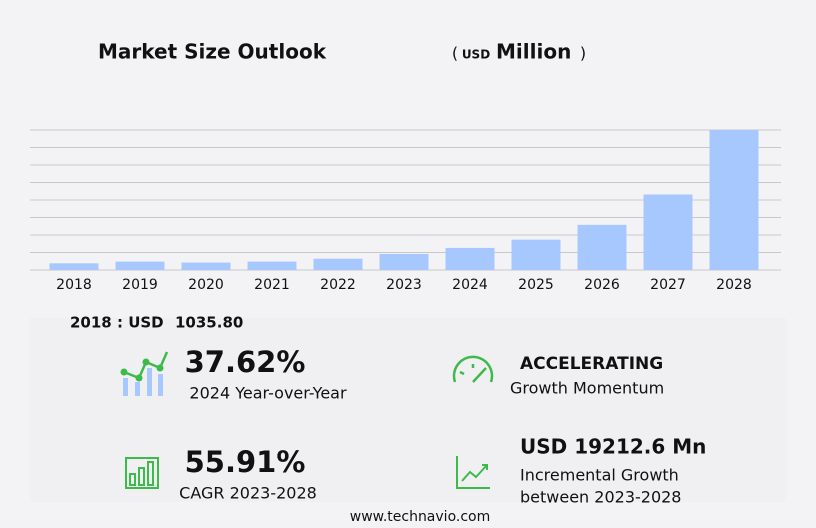 The width and height of the screenshot is (816, 528). What do you see at coordinates (470, 285) in the screenshot?
I see `x-tick-label: 2024` at bounding box center [470, 285].